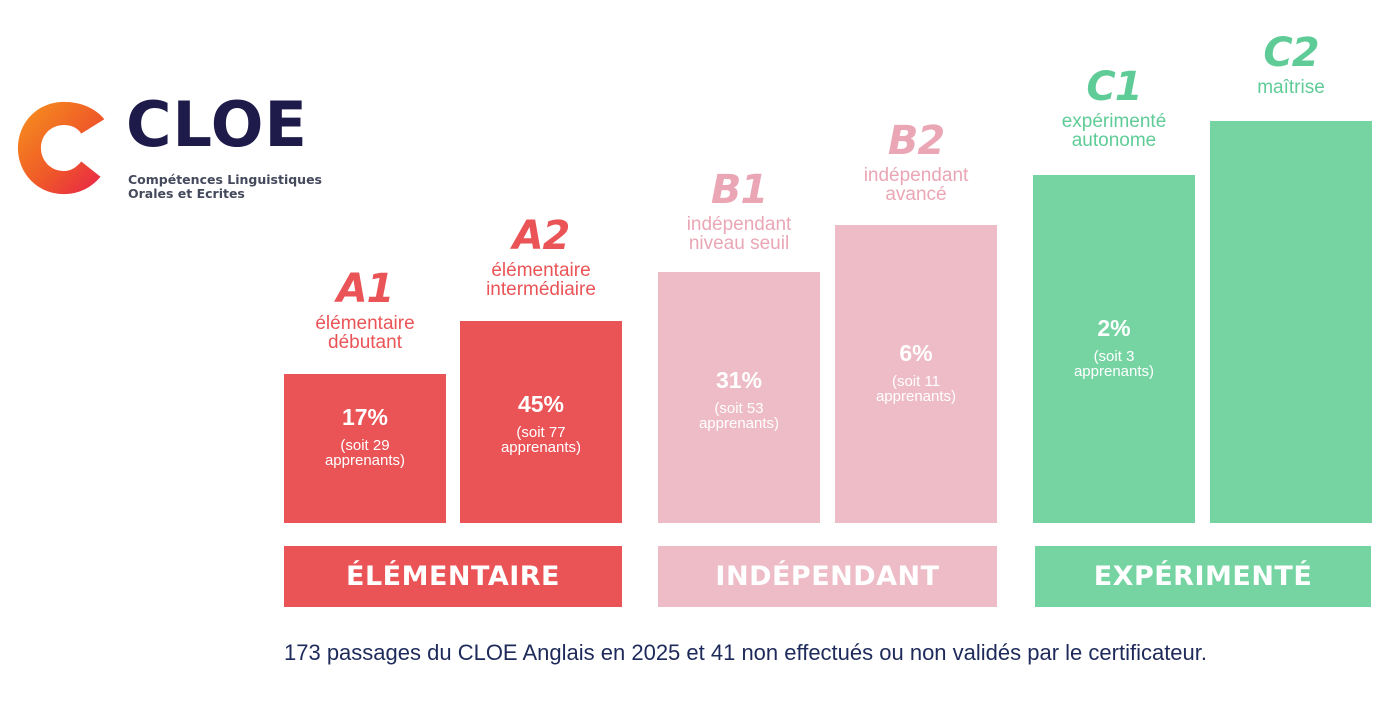 This screenshot has width=1391, height=706. Describe the element at coordinates (827, 576) in the screenshot. I see `group-banner-independent: INDÉPENDANT` at that location.